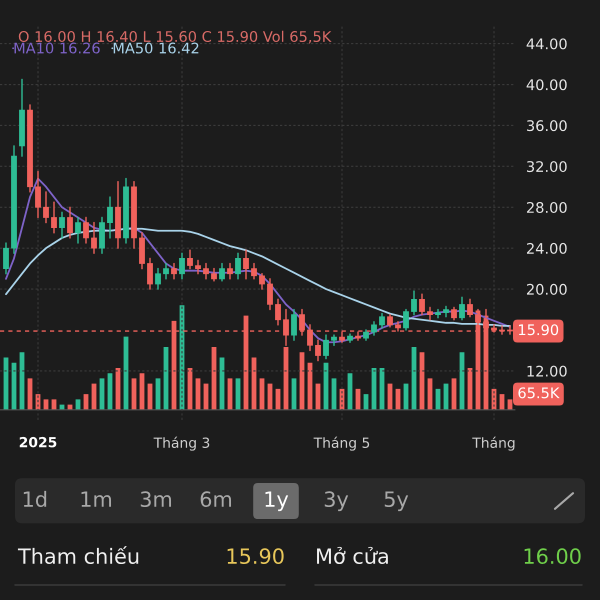 This screenshot has width=600, height=600. I want to click on y-tick-label: 12.00, so click(547, 371).